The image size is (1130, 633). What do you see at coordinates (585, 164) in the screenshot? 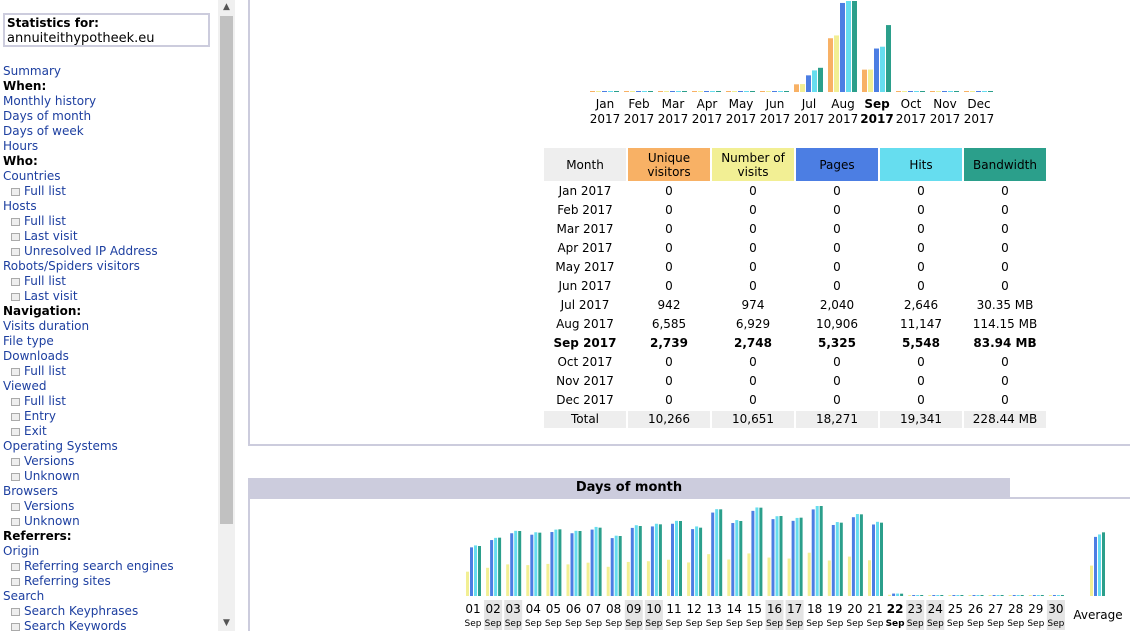
I see `column-header-month: Month` at bounding box center [585, 164].